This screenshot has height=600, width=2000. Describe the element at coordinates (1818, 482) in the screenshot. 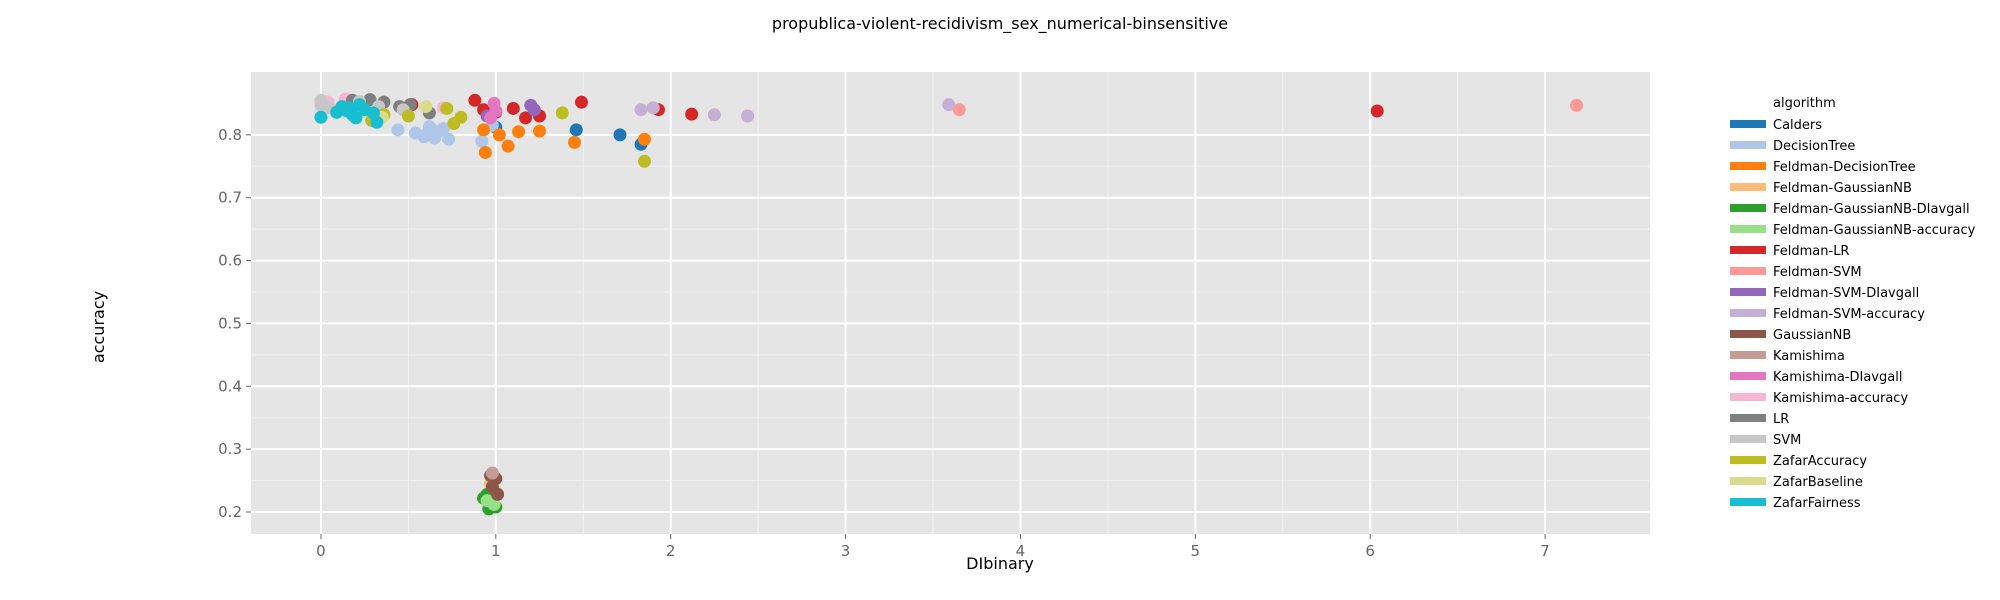

I see `legend-entry-label: ZafarBaseline` at that location.